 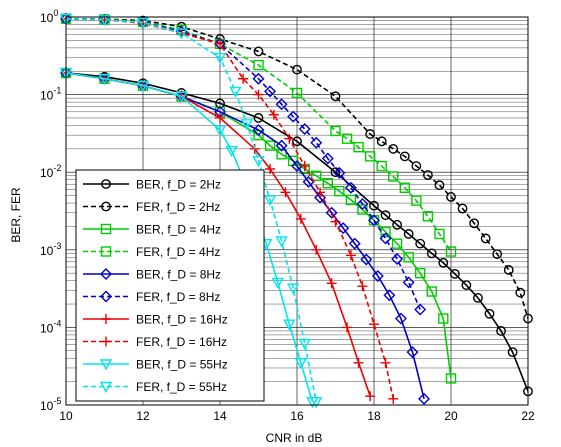 What do you see at coordinates (182, 365) in the screenshot?
I see `legend-label: BER, f_D = 55Hz` at bounding box center [182, 365].